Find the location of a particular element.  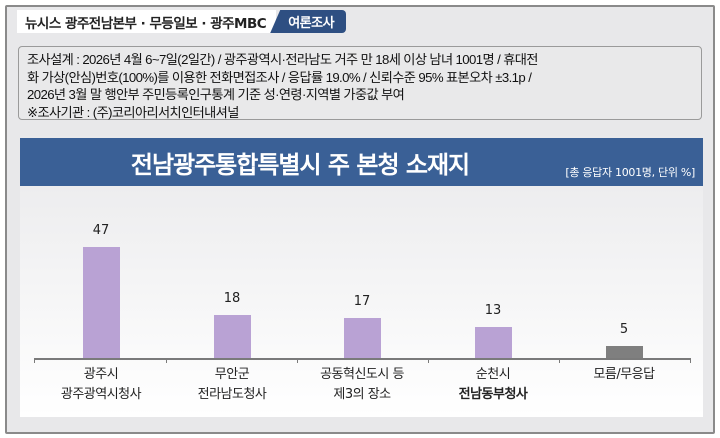

chart-note: [총 응답자 1001명, 단위 %] is located at coordinates (630, 172).